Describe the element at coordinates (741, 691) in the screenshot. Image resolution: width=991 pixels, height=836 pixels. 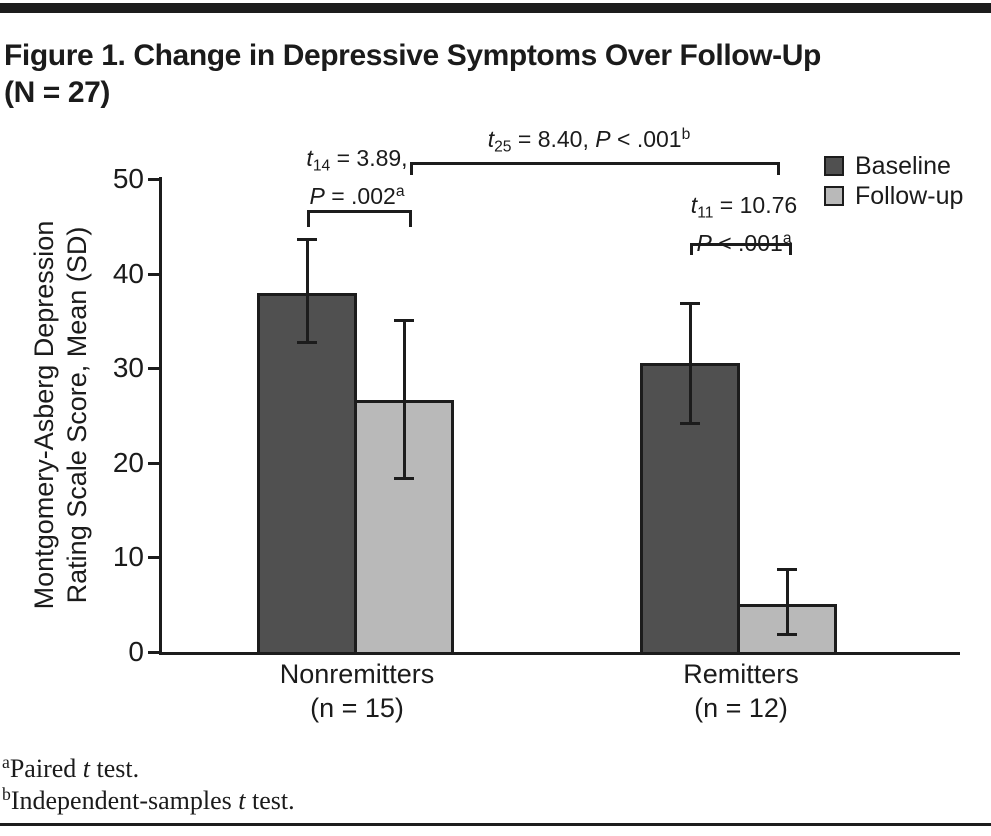
I see `x-label-remitters: Remitters (n = 12)` at that location.